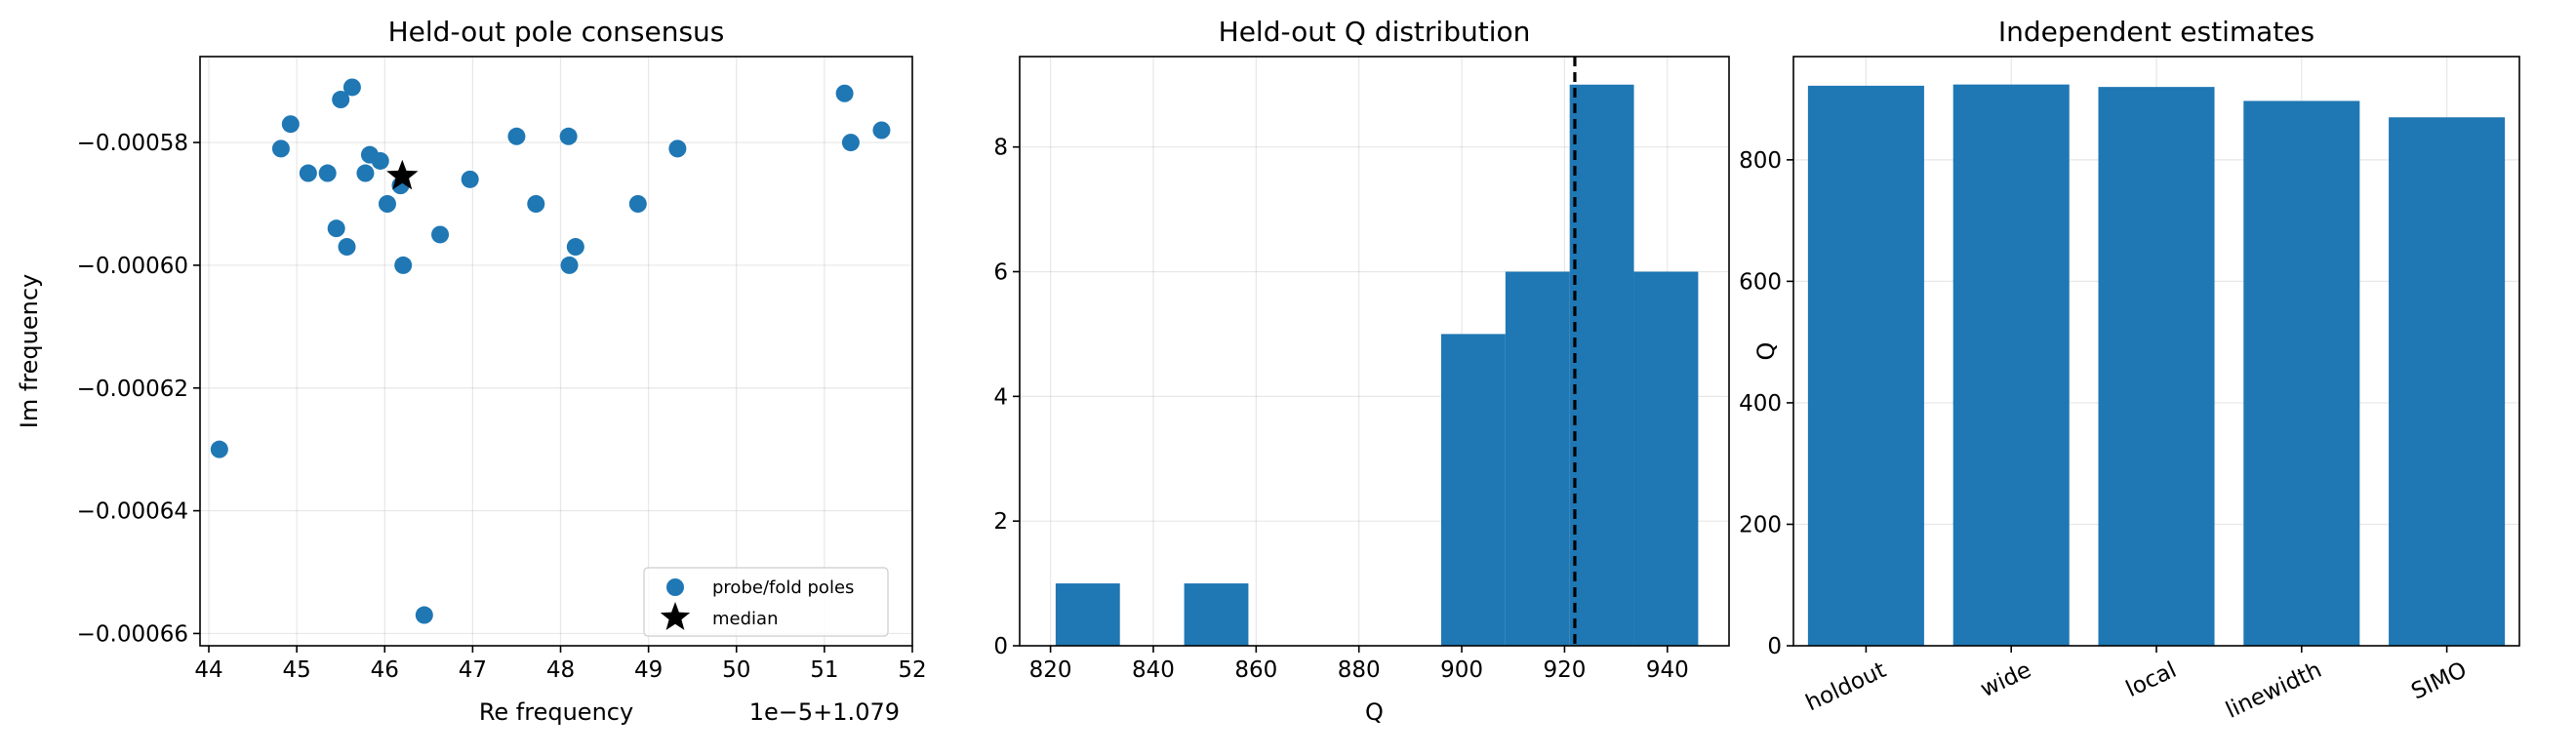 The height and width of the screenshot is (756, 2576). Describe the element at coordinates (745, 619) in the screenshot. I see `legend-label-median: median` at that location.